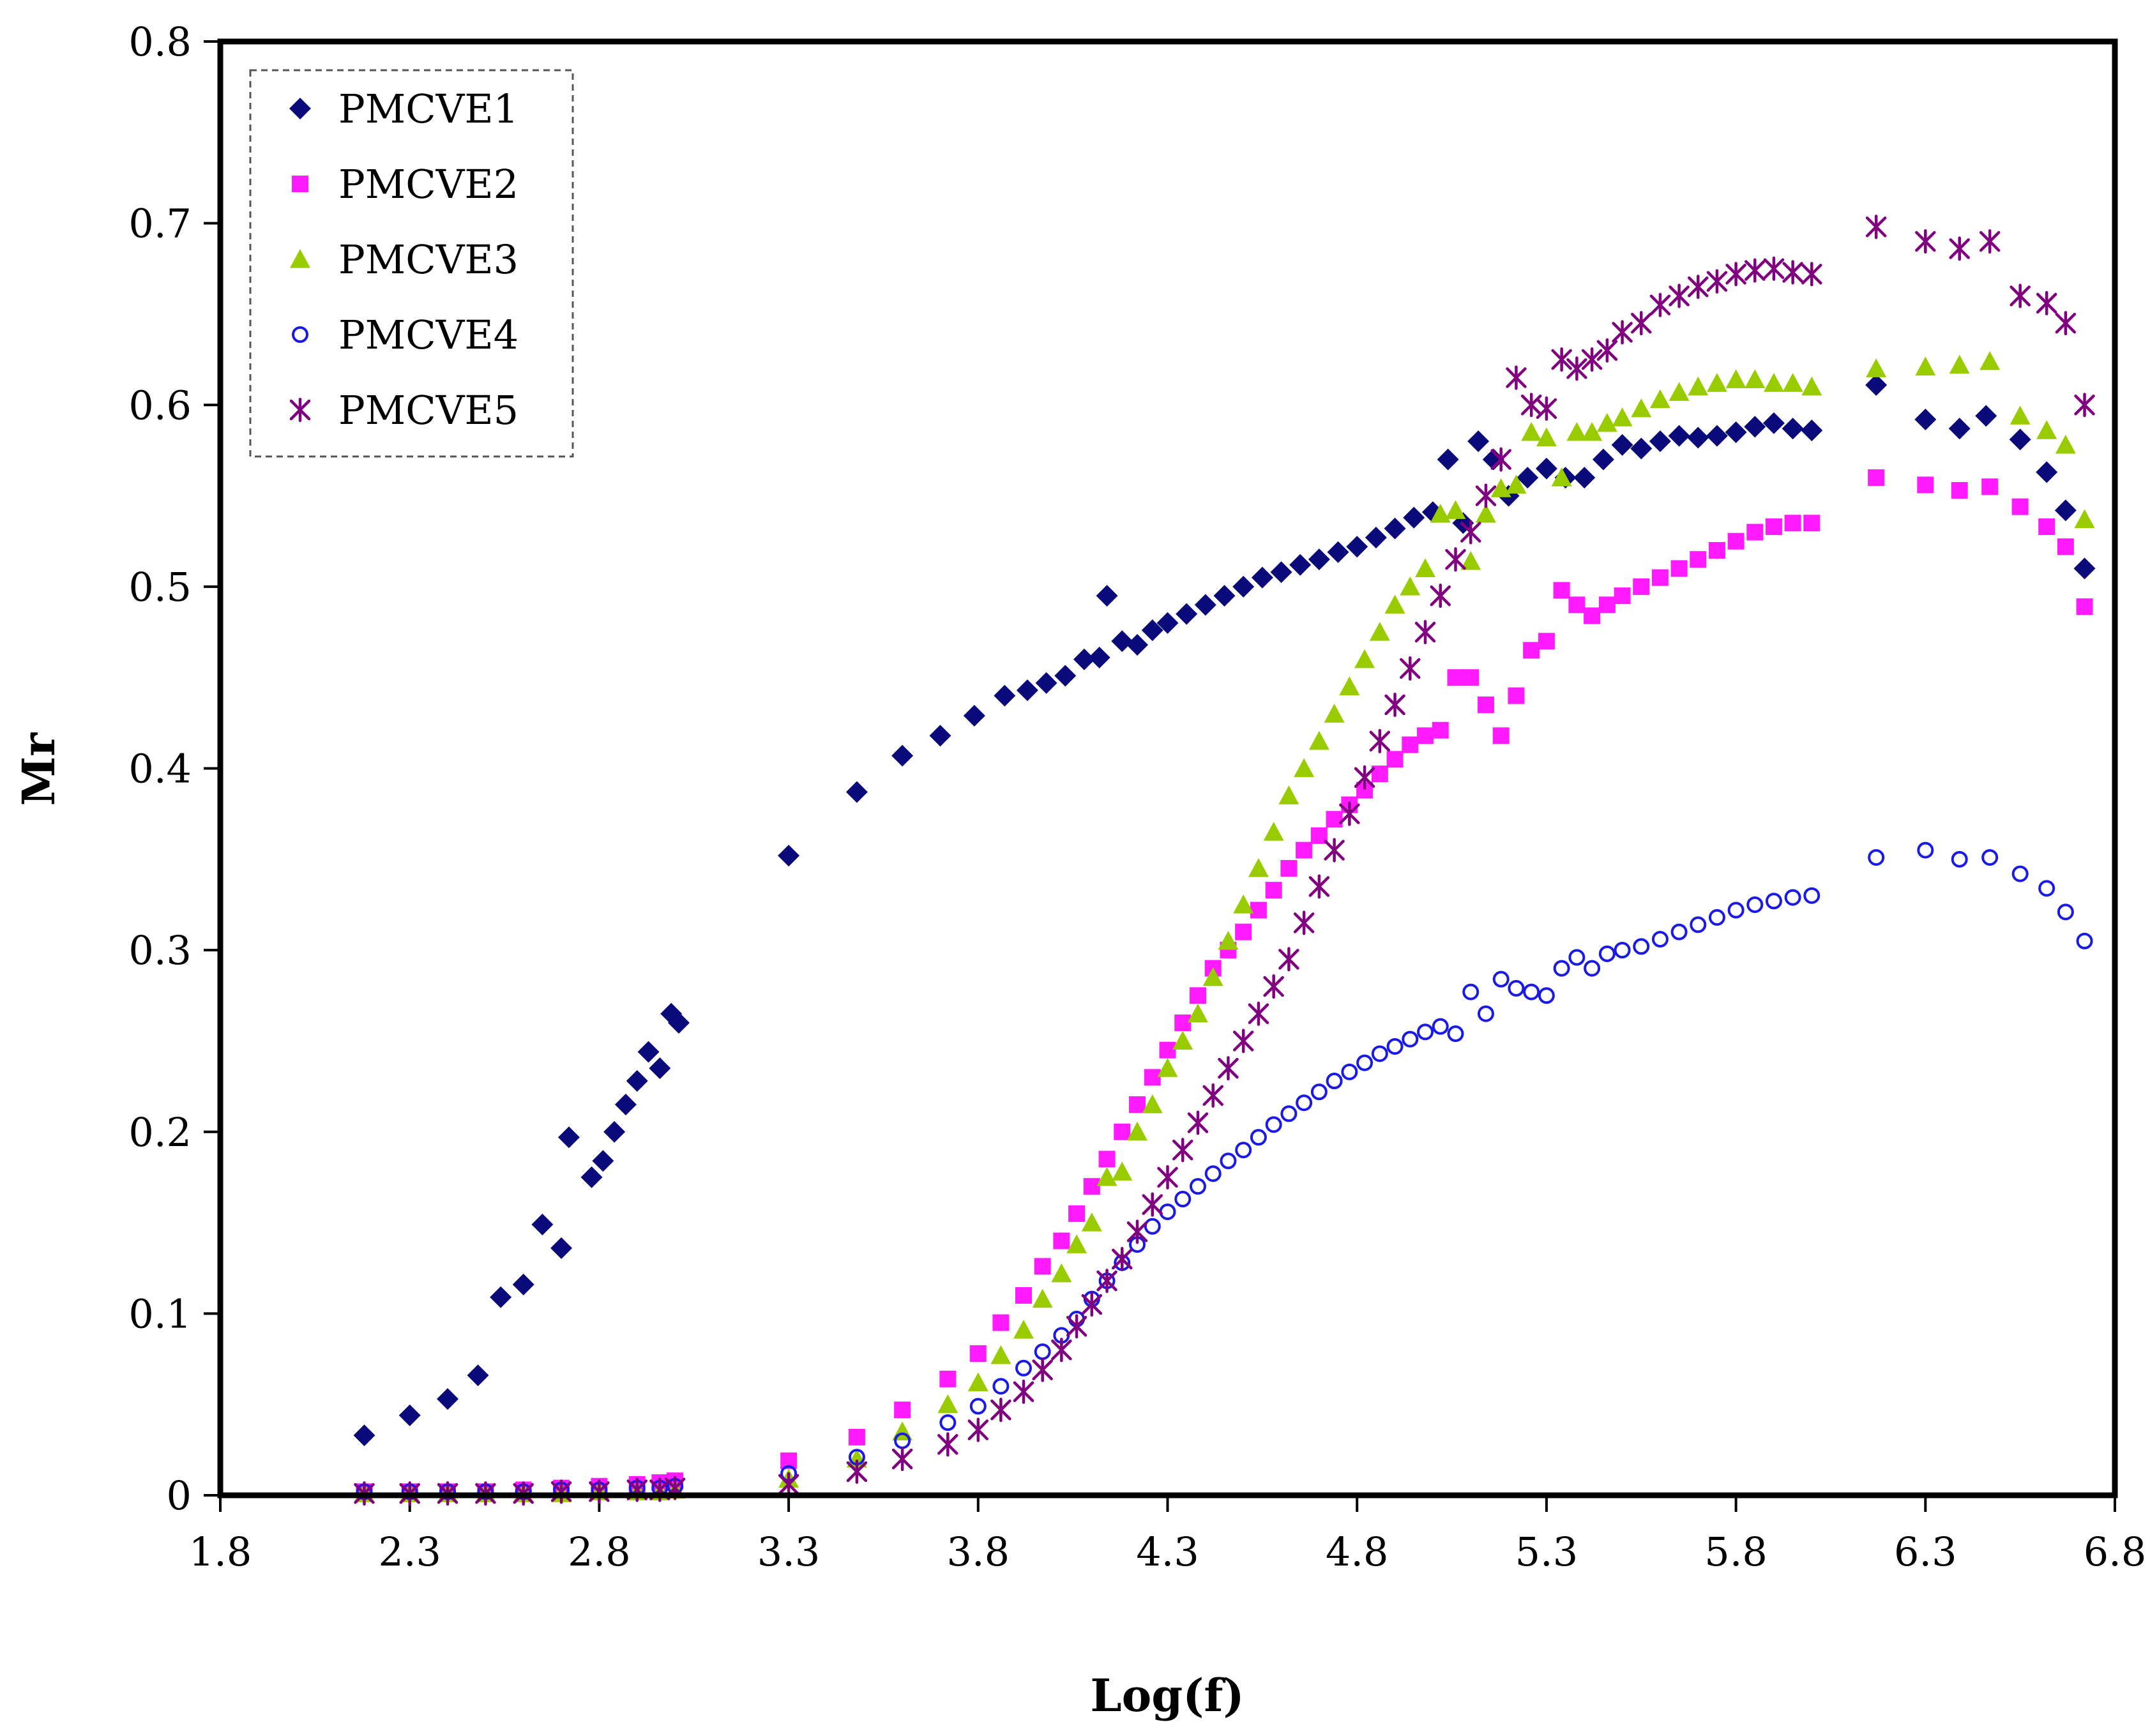 The height and width of the screenshot is (1736, 2150). Describe the element at coordinates (300, 334) in the screenshot. I see `legend-marker` at that location.